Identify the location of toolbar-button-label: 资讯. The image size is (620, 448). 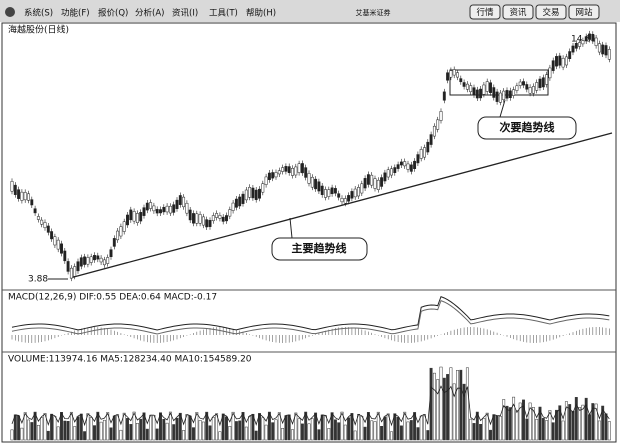
(518, 12).